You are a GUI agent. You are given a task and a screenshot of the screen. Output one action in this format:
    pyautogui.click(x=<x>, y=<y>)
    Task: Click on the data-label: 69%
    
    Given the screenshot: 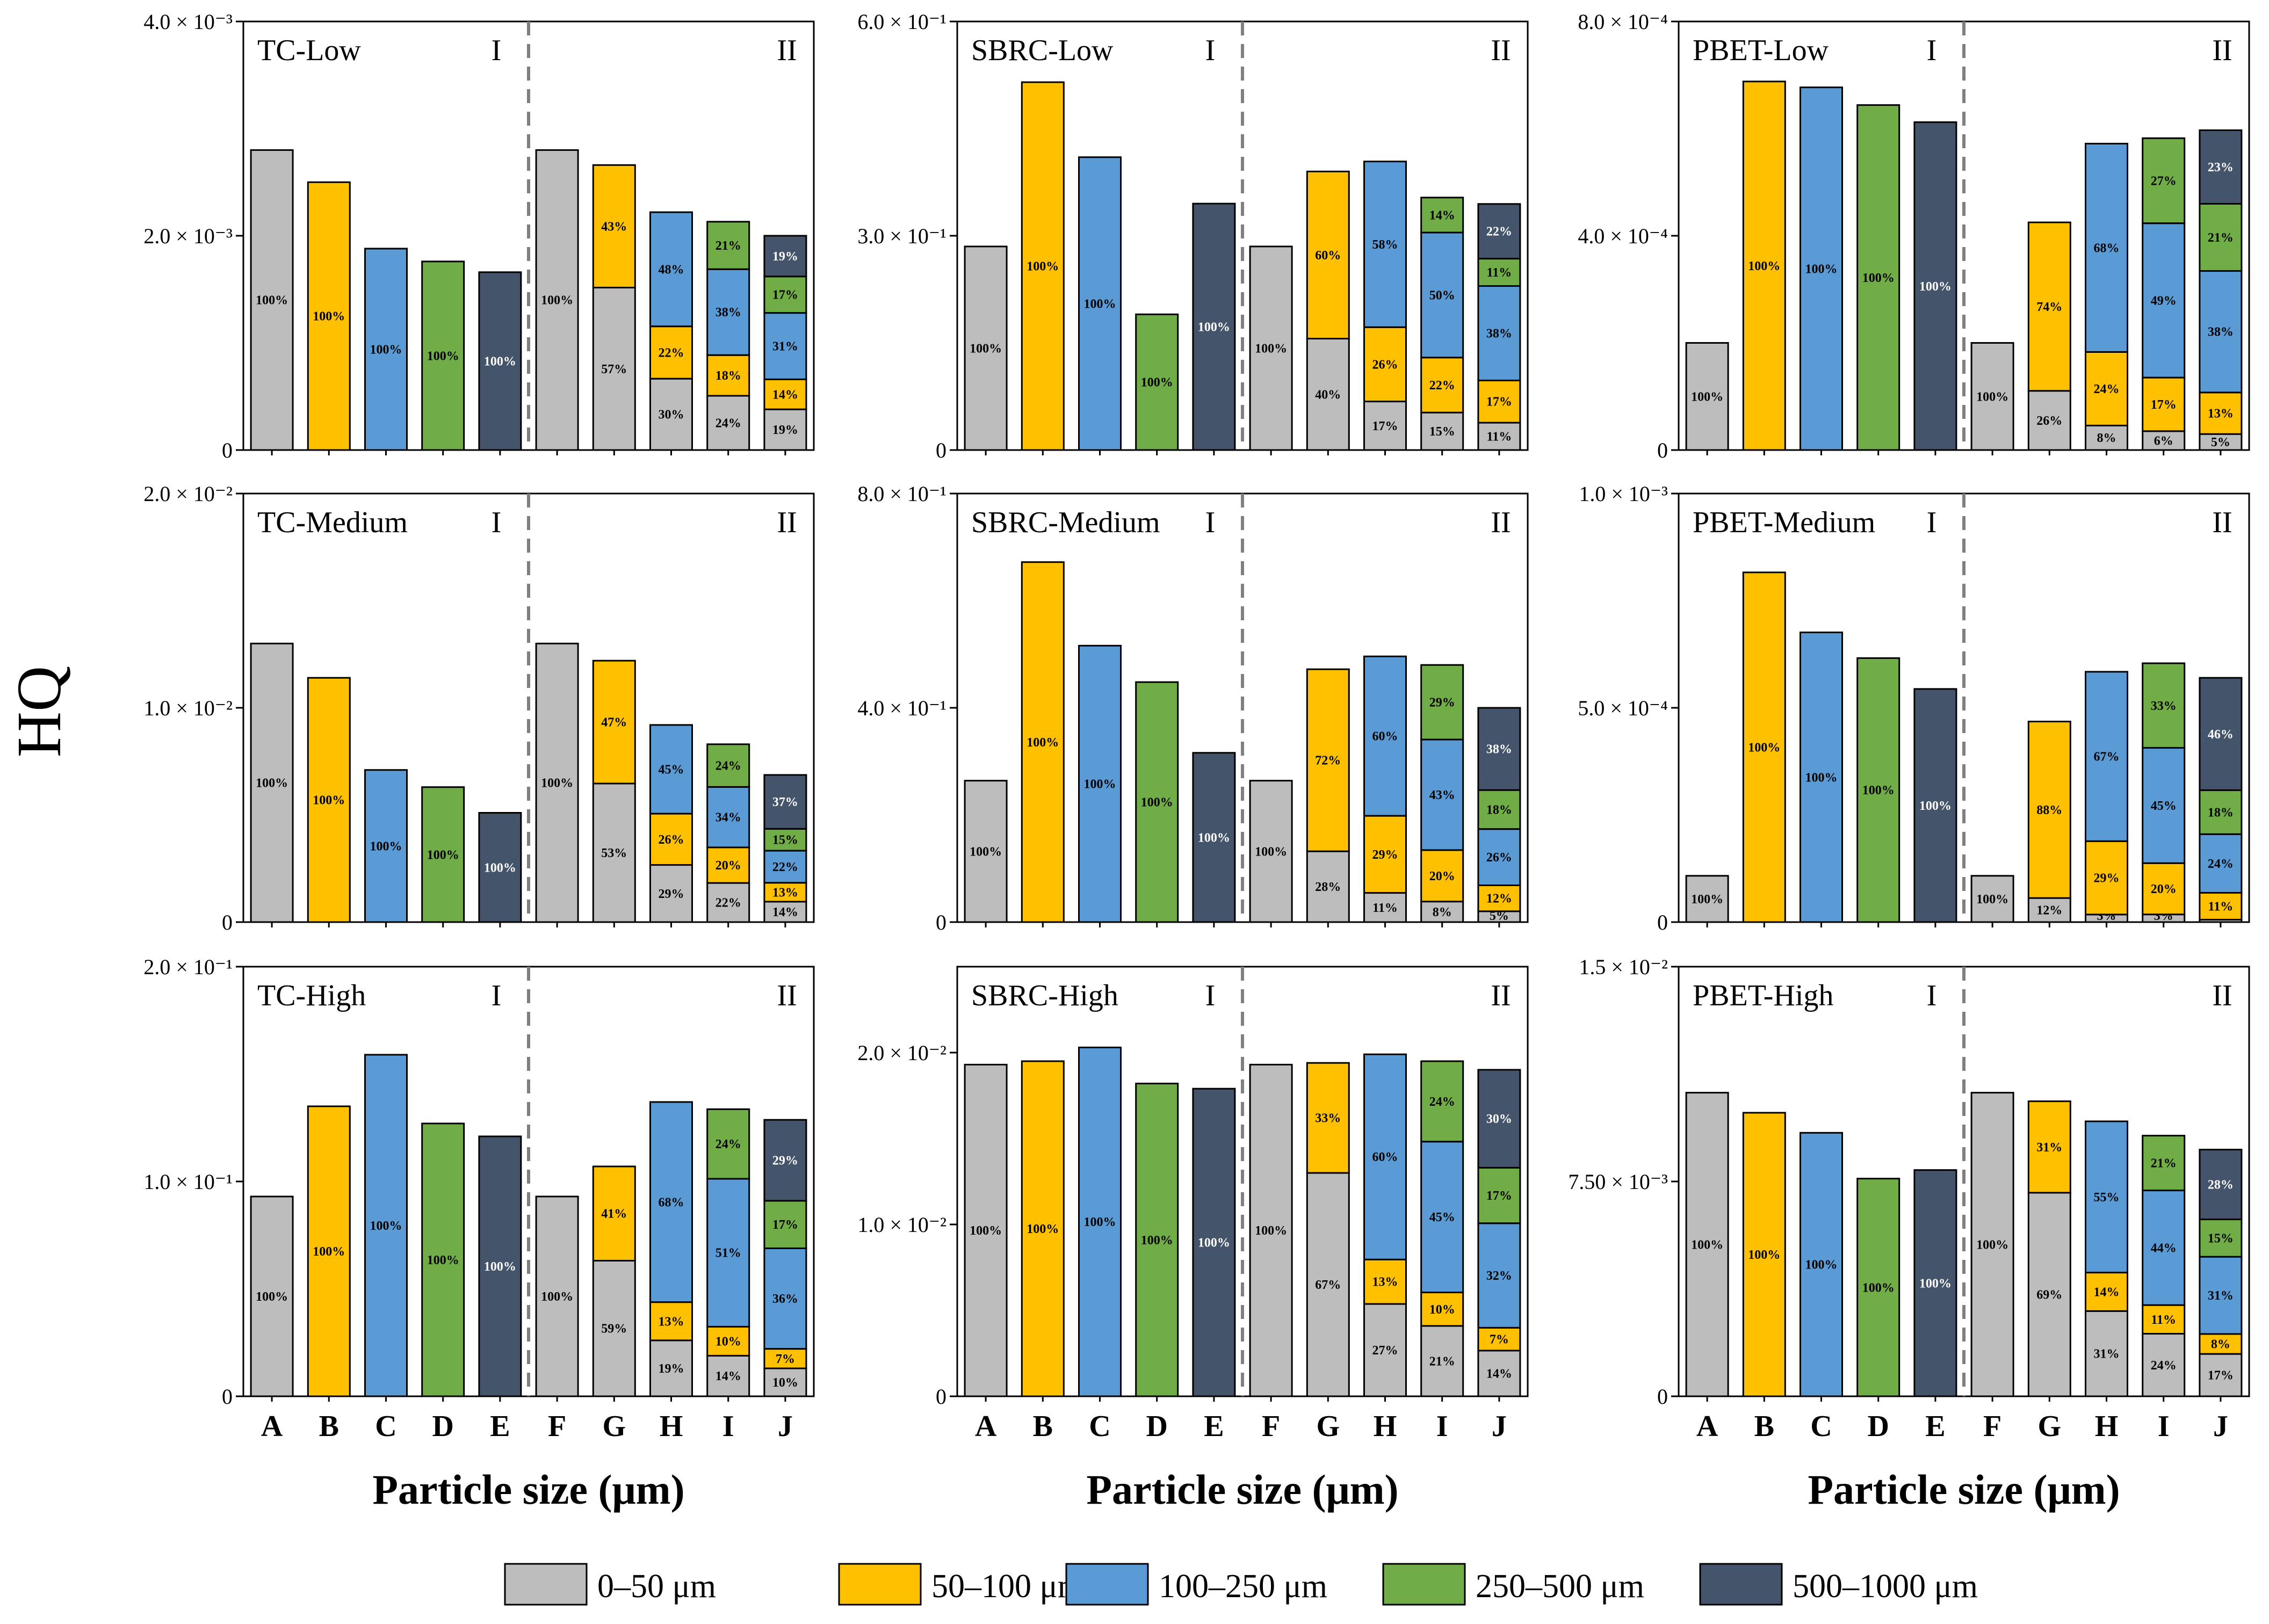 What is the action you would take?
    pyautogui.click(x=2049, y=1295)
    